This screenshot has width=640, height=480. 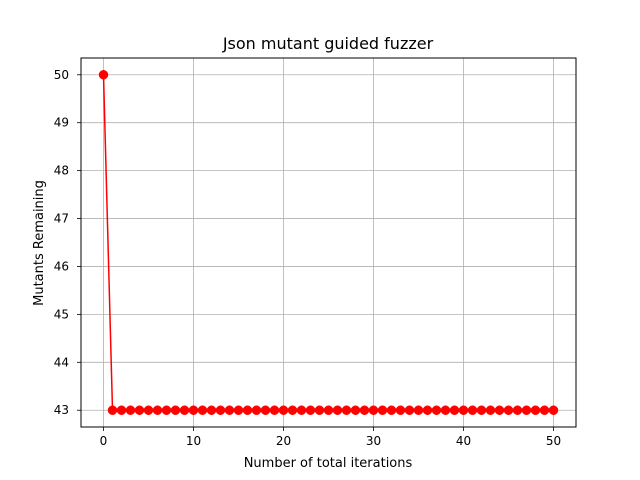 What do you see at coordinates (463, 441) in the screenshot?
I see `x-tick-label: 40` at bounding box center [463, 441].